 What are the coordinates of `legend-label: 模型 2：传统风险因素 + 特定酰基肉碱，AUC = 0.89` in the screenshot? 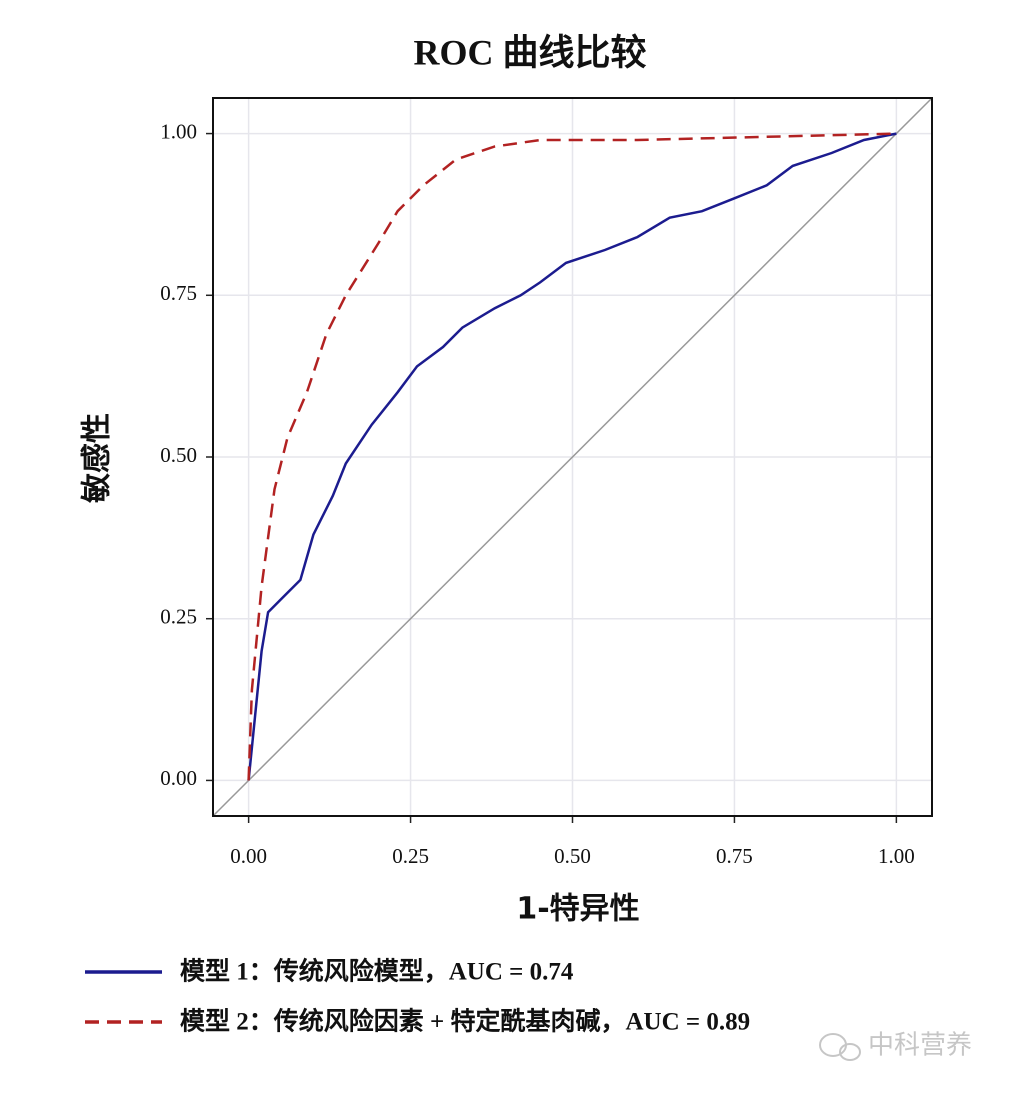 It's located at (465, 1021).